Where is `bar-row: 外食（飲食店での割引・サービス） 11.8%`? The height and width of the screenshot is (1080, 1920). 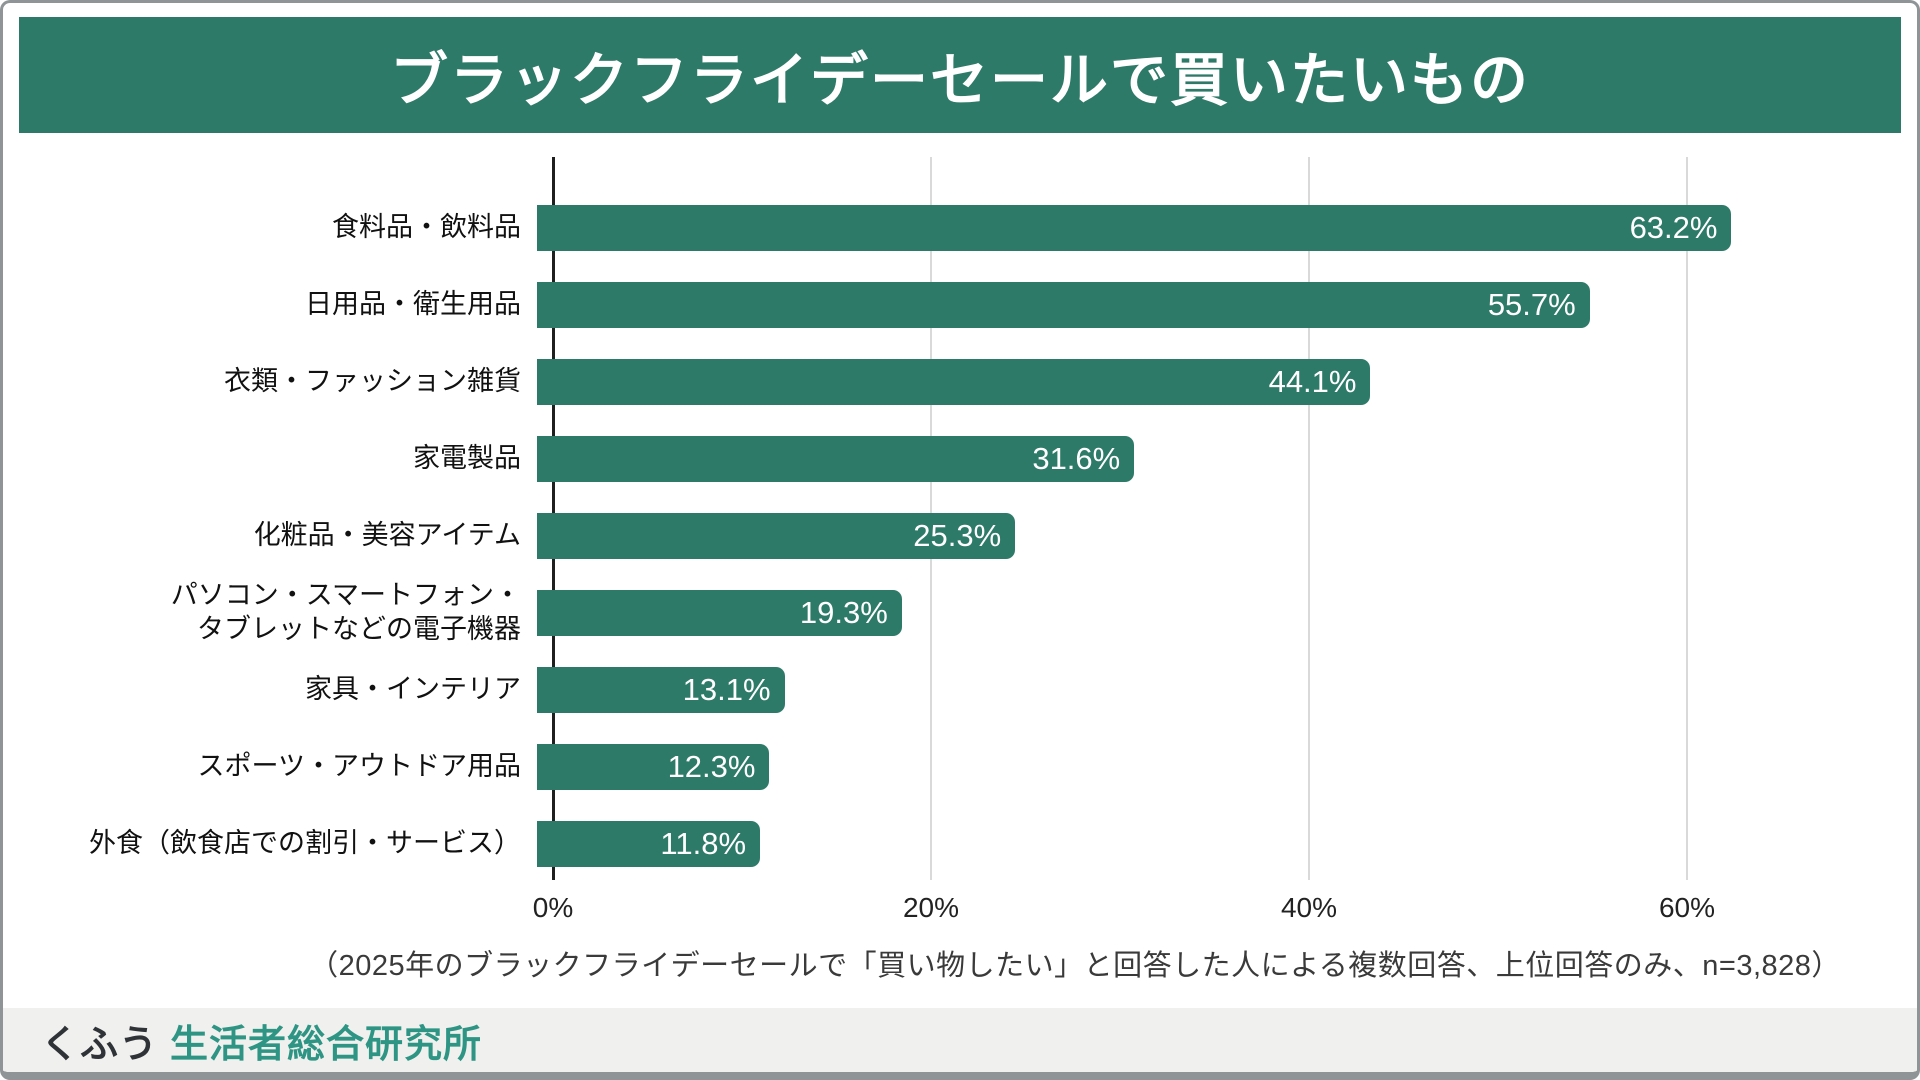 bar-row: 外食（飲食店での割引・サービス） 11.8% is located at coordinates (960, 843).